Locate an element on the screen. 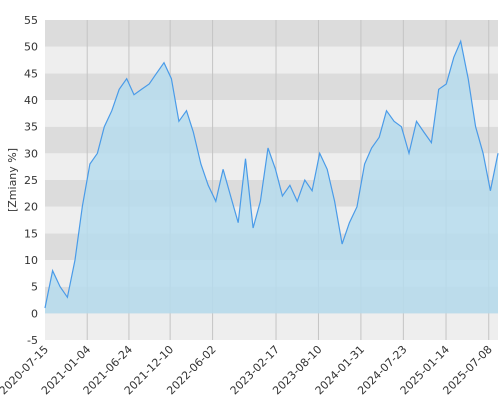  y-tick-label: 35 is located at coordinates (31, 127).